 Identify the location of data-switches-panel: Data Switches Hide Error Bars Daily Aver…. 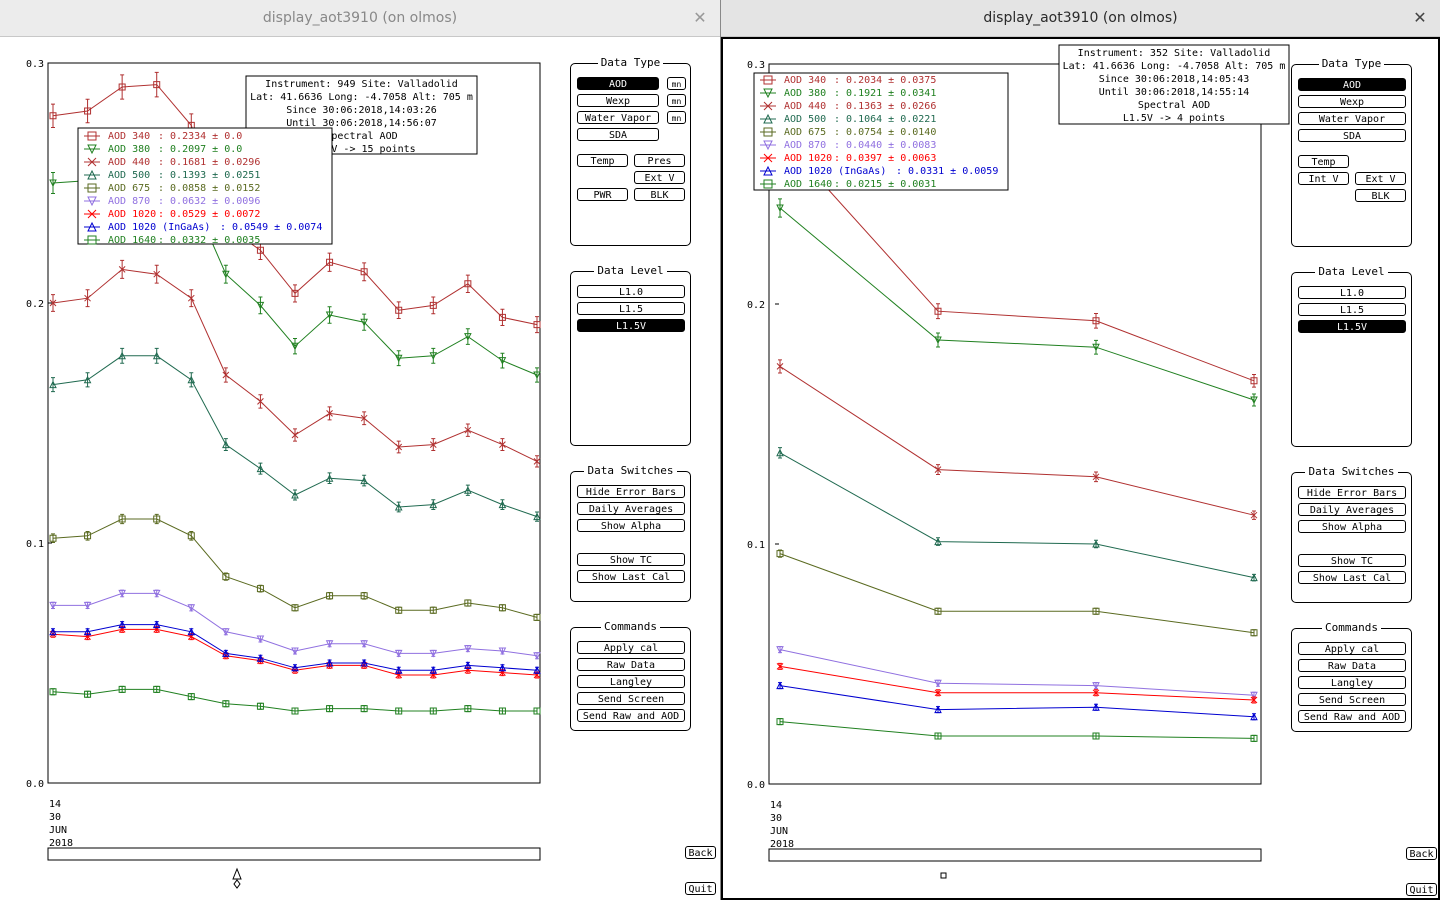
(1351, 534).